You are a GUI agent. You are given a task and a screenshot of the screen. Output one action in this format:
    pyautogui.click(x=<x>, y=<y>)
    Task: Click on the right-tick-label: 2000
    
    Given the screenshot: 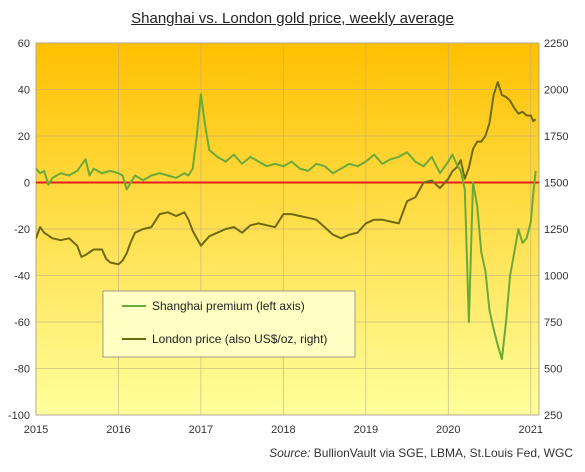 What is the action you would take?
    pyautogui.click(x=556, y=91)
    